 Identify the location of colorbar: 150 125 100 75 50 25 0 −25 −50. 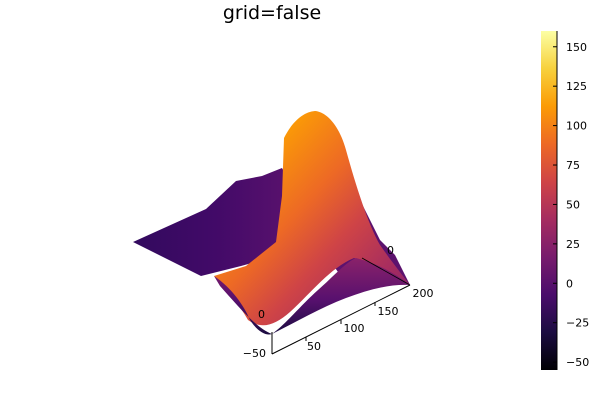
(565, 200).